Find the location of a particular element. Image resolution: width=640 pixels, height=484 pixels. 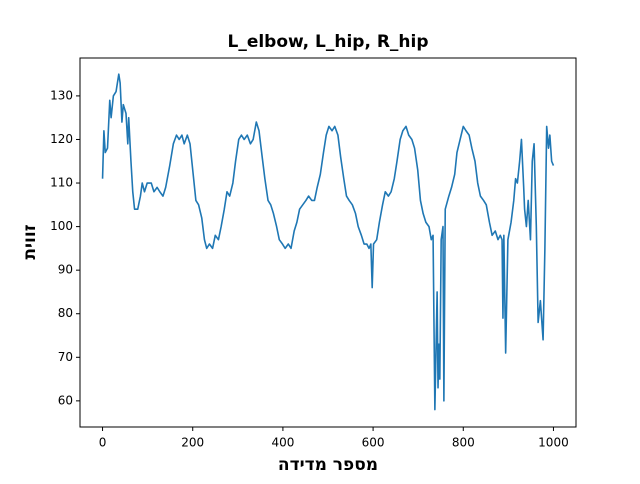

y-tick-label: 100 is located at coordinates (61, 226).